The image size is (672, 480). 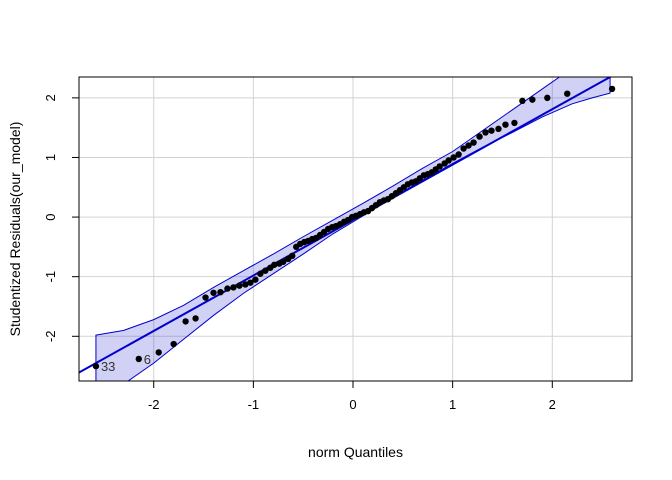 I want to click on y-axis: -2 -1 0 1 2, so click(x=61, y=218).